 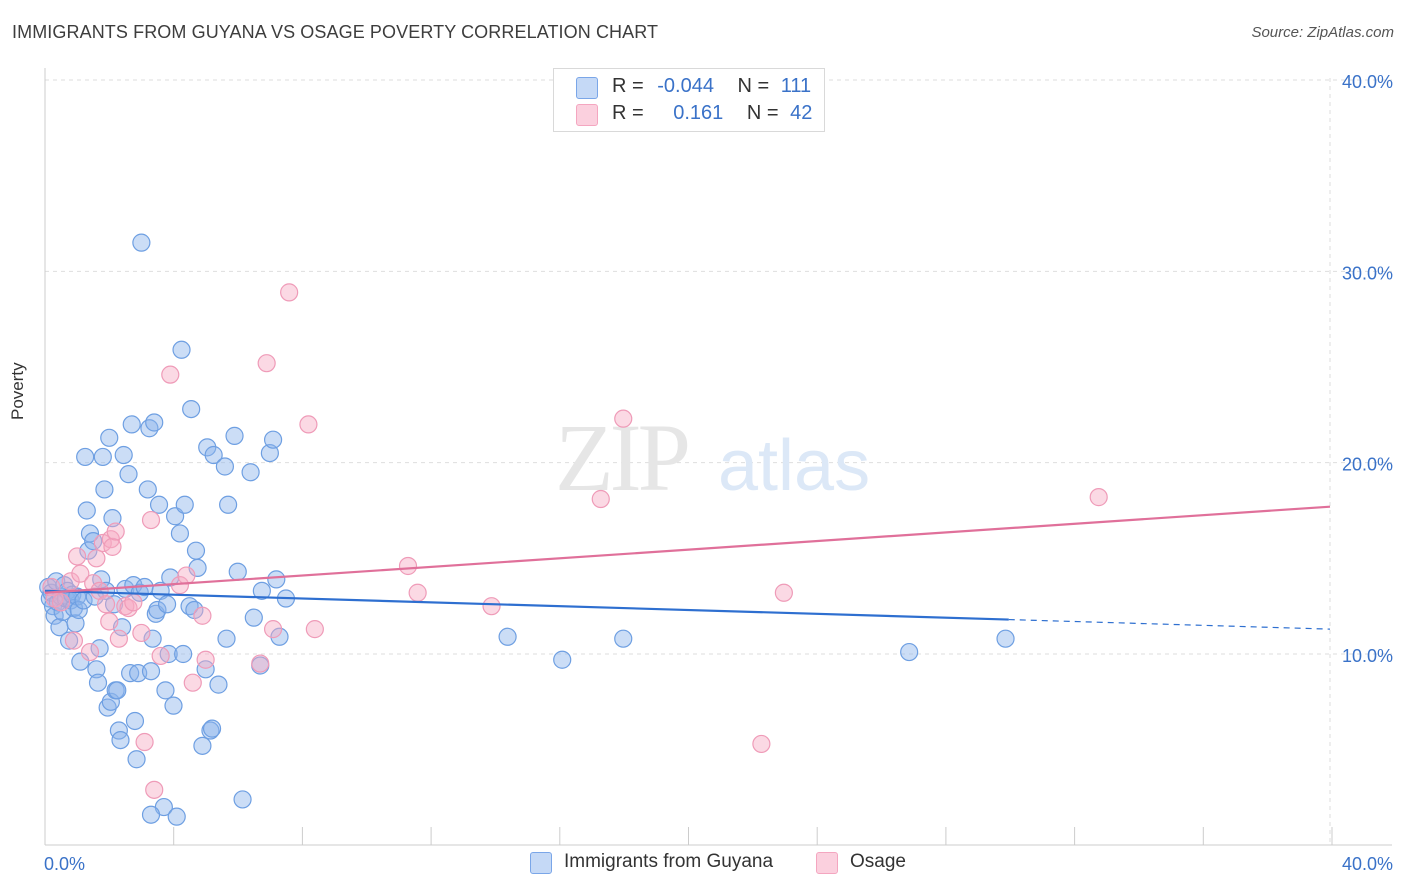 What do you see at coordinates (17, 391) in the screenshot?
I see `y-axis-label: Poverty` at bounding box center [17, 391].